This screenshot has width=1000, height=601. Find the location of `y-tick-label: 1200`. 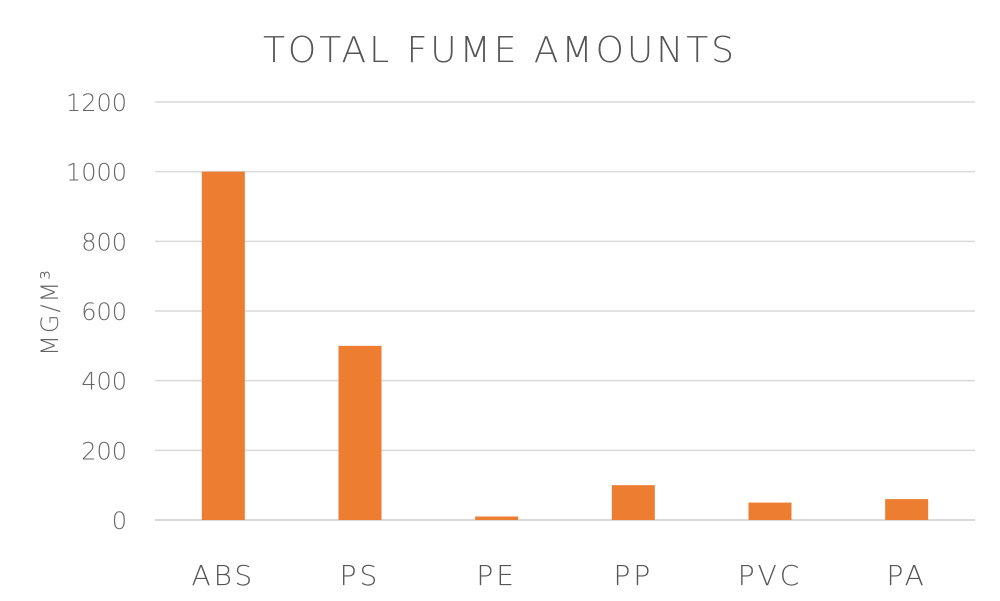

y-tick-label: 1200 is located at coordinates (96, 103).